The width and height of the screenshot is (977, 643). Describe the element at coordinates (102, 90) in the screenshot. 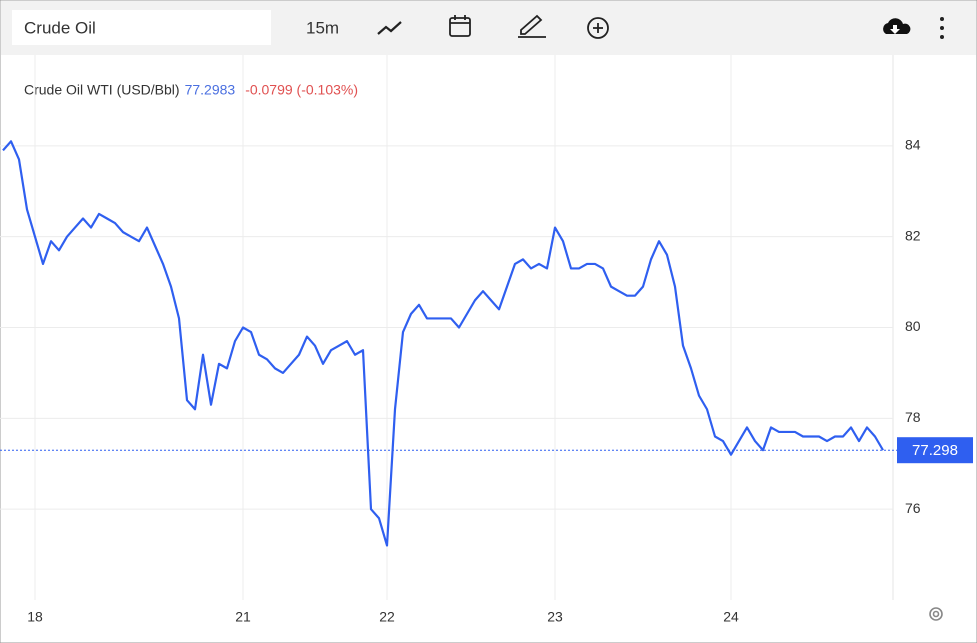

I see `legend-name: Crude Oil WTI (USD/Bbl)` at that location.